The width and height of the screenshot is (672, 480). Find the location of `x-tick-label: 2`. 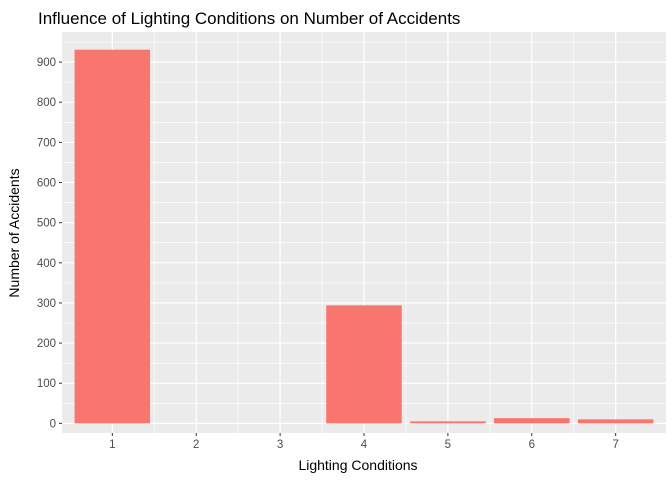

x-tick-label: 2 is located at coordinates (196, 445).